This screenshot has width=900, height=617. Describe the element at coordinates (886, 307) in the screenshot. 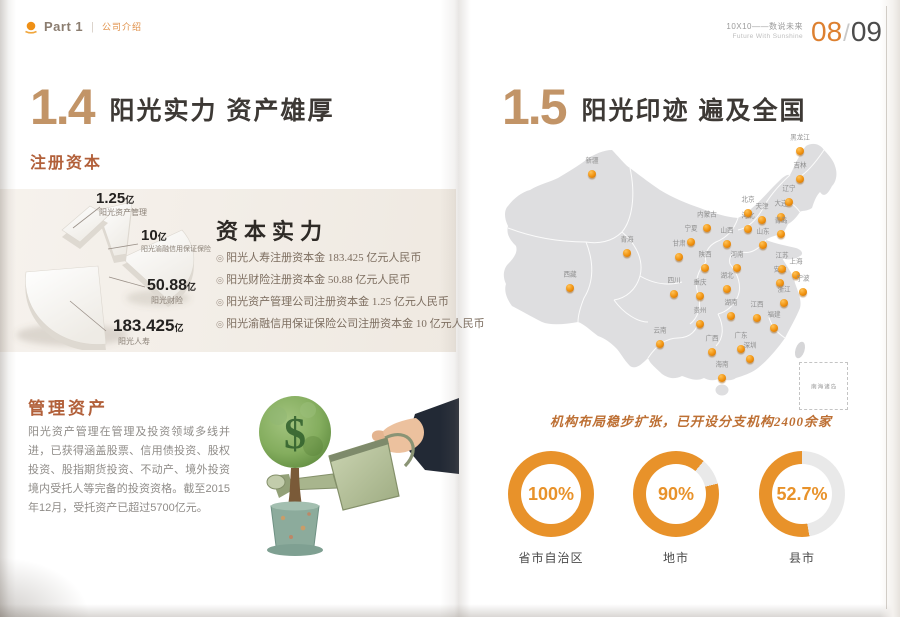

I see `right-page-edge-line` at that location.